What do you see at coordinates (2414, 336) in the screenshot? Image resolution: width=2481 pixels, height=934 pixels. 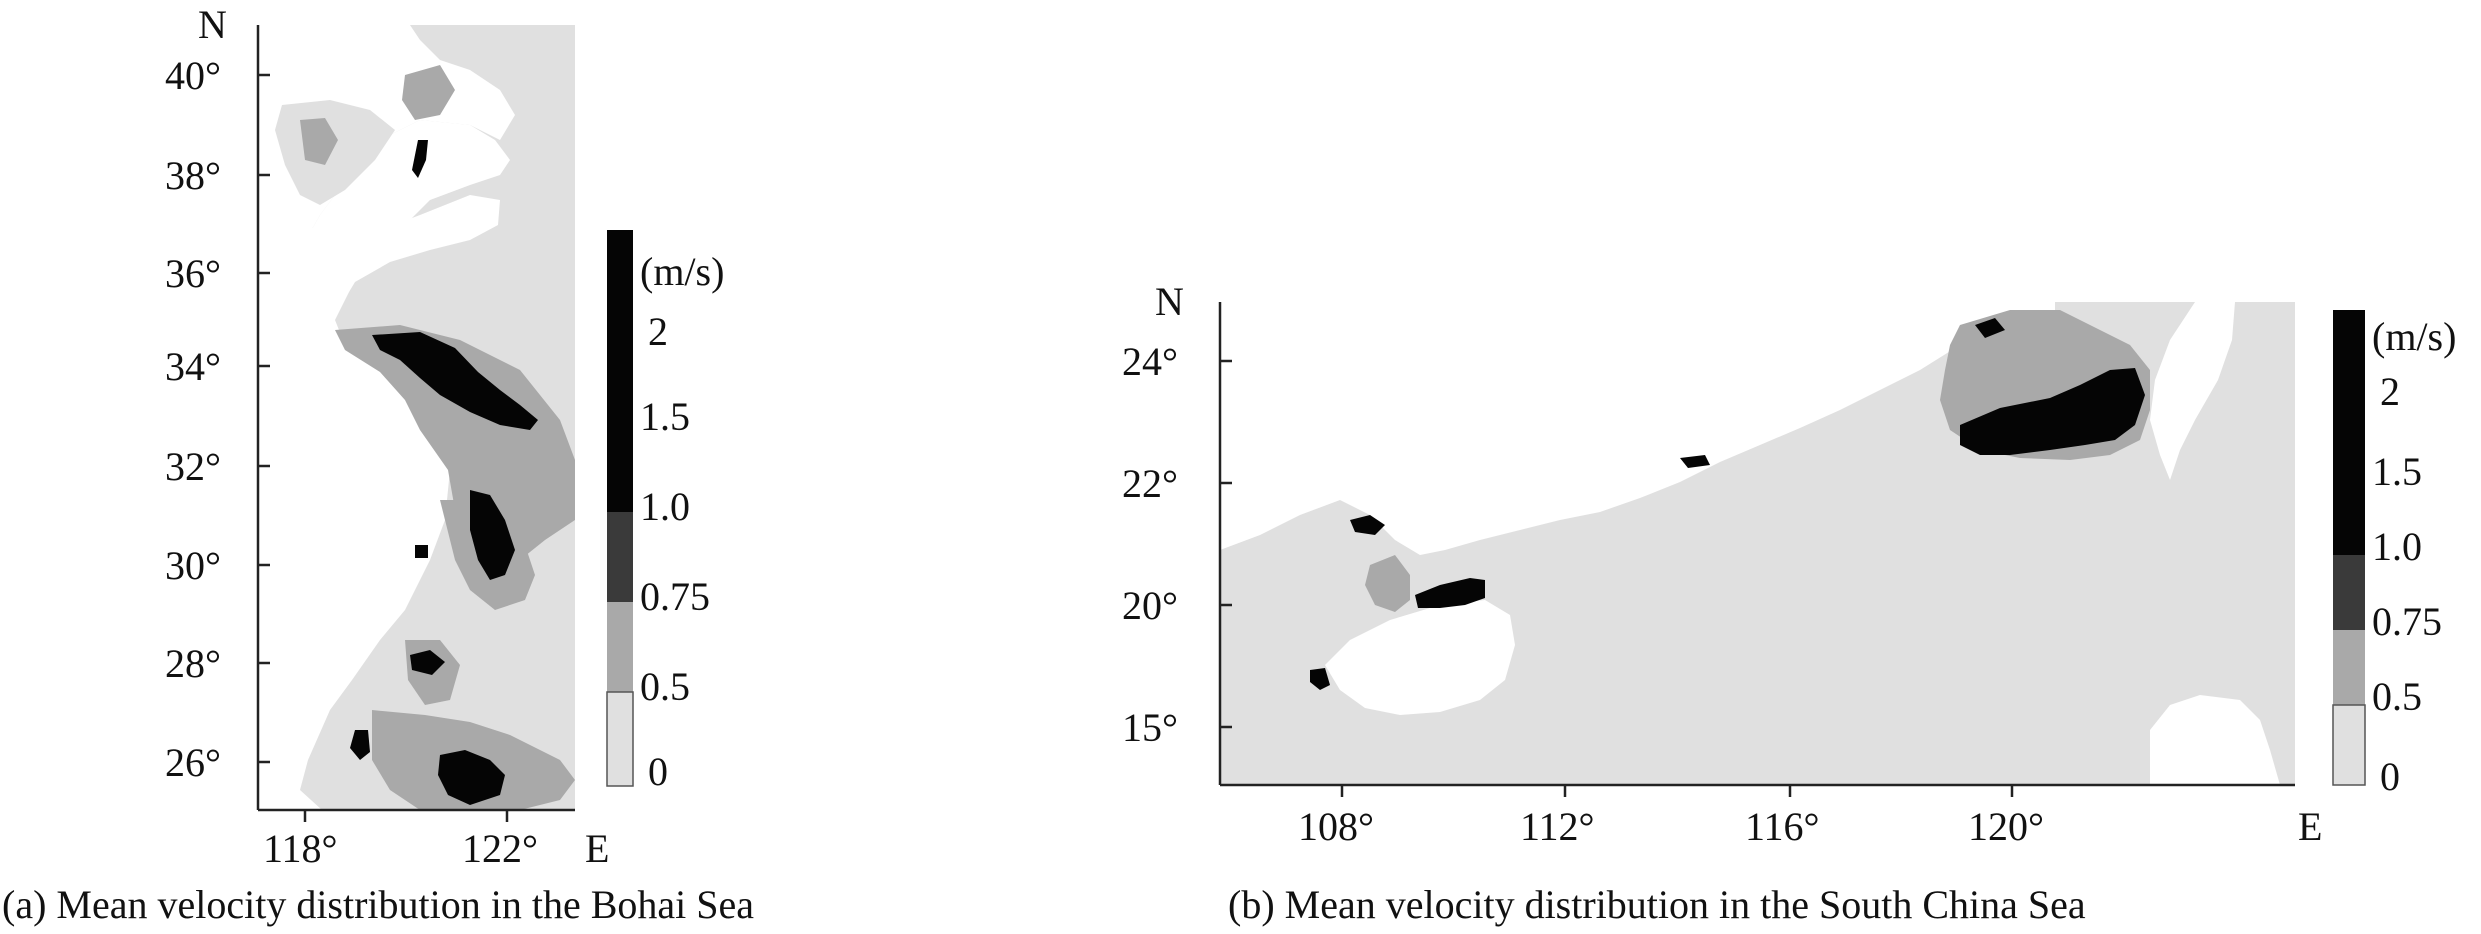 I see `panel-b-legend-unit: (m/s)` at bounding box center [2414, 336].